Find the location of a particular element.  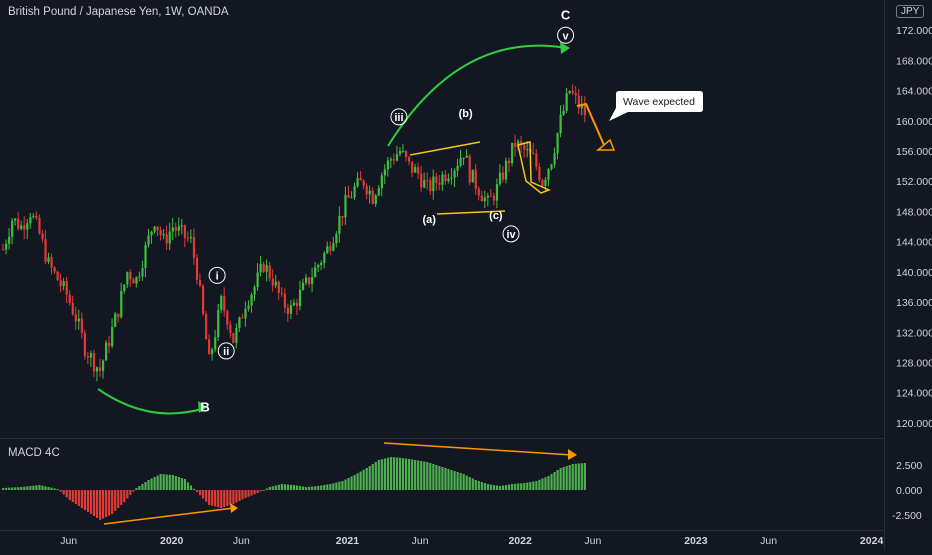

wave-label: iv is located at coordinates (511, 235).